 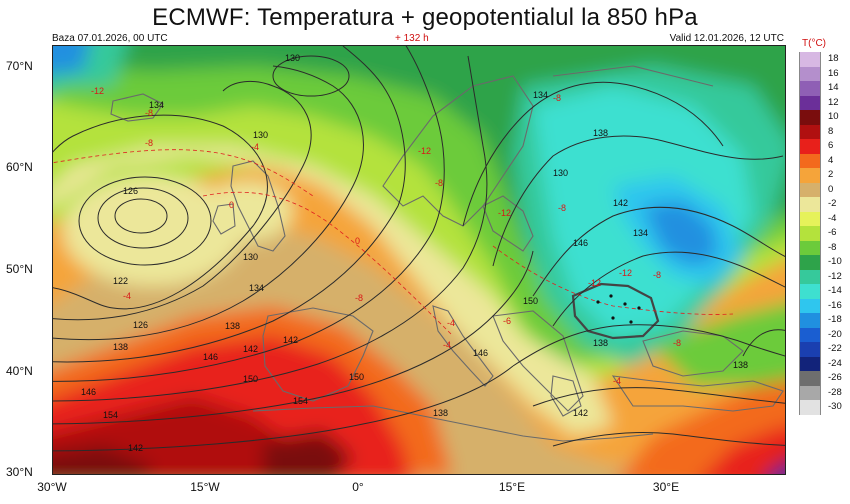 I want to click on legend-value: 6, so click(x=831, y=145).